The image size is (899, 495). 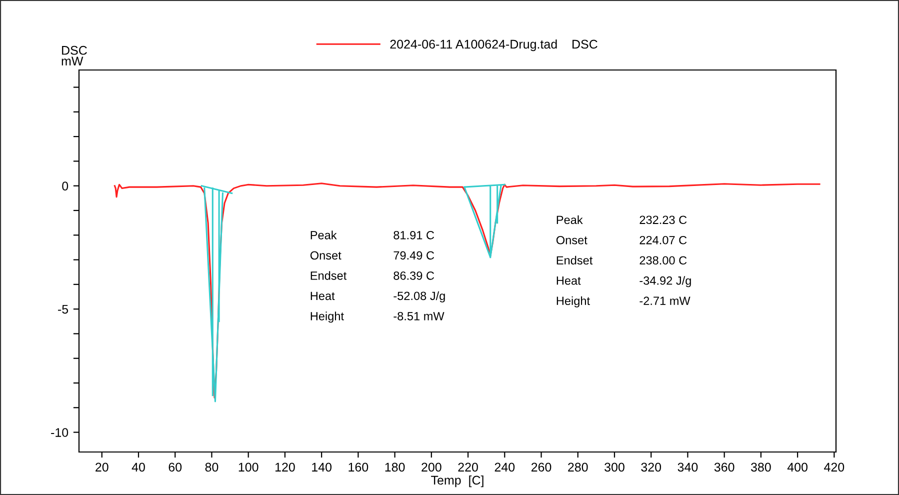 I want to click on x-tick-label: 100, so click(x=248, y=467).